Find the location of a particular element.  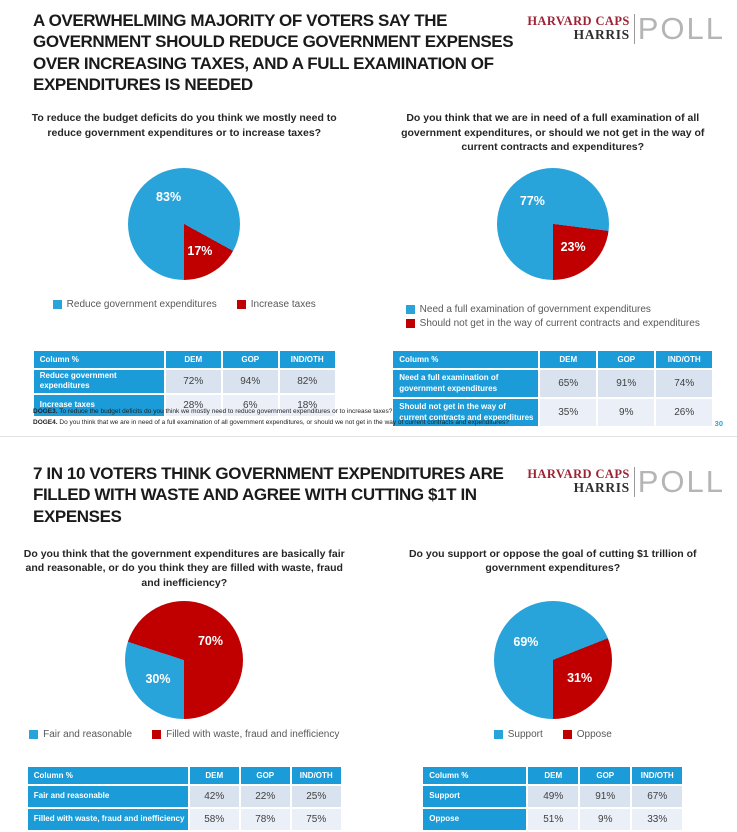

pie-chart-waste-fraud: 30% 70% is located at coordinates (184, 660).